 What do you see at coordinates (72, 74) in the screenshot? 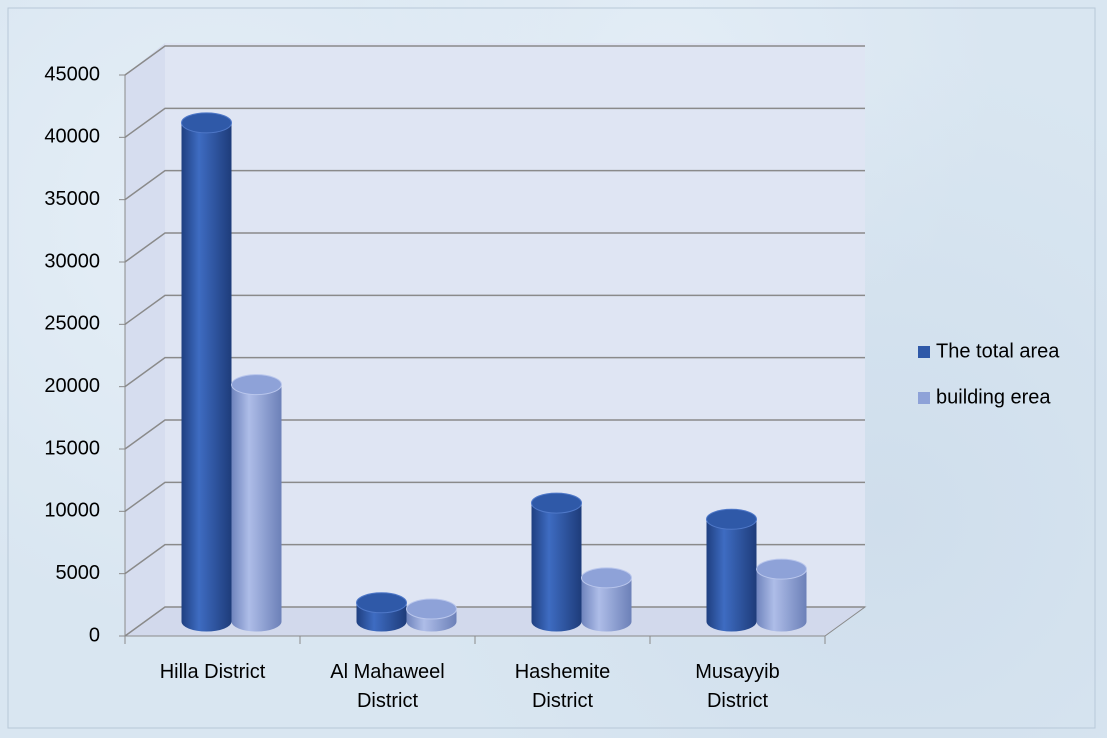
I see `y-tick-label: 45000` at bounding box center [72, 74].